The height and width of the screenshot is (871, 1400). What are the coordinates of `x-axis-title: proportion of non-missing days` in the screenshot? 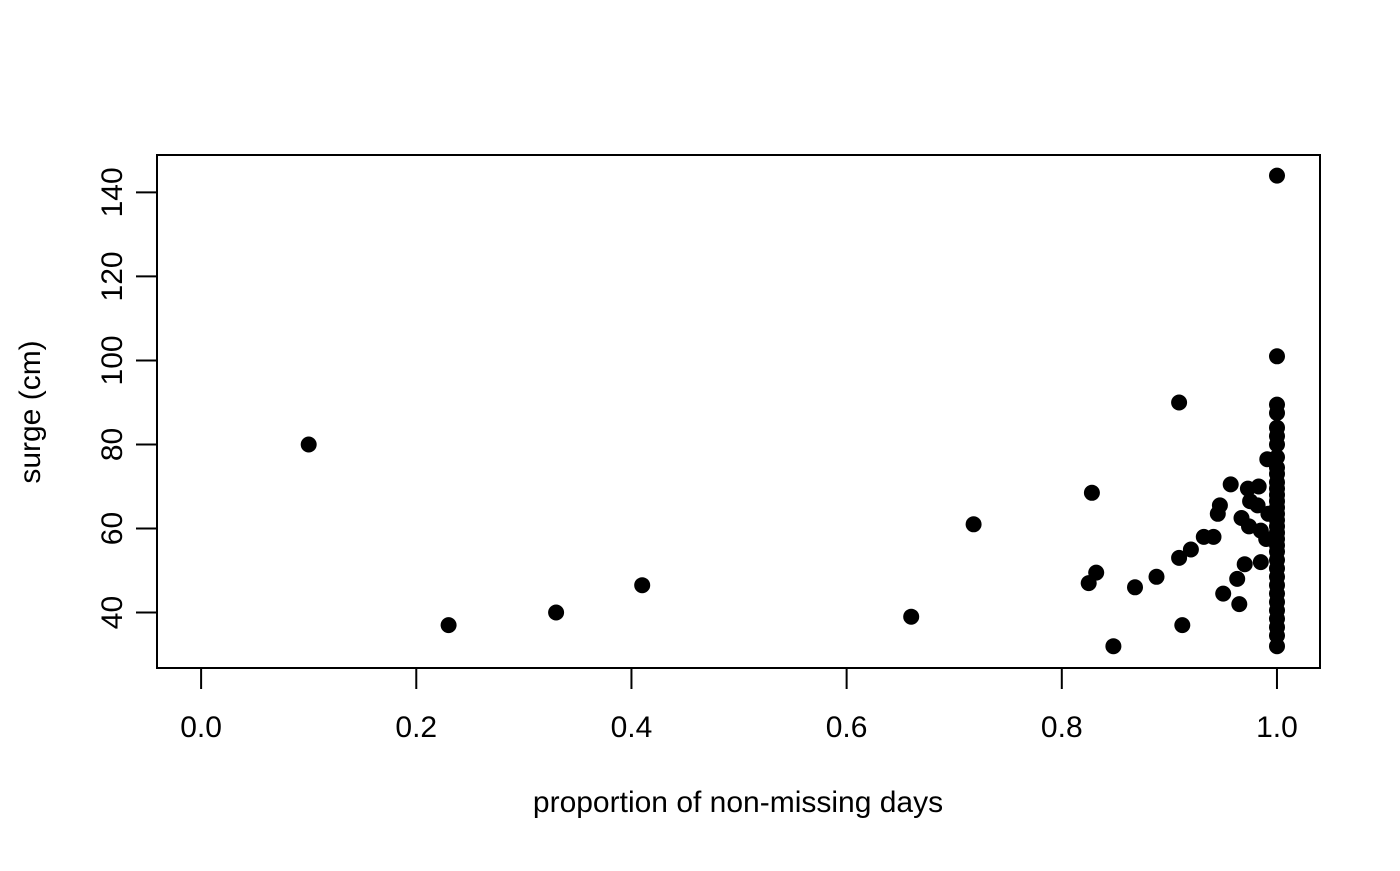 It's located at (738, 802).